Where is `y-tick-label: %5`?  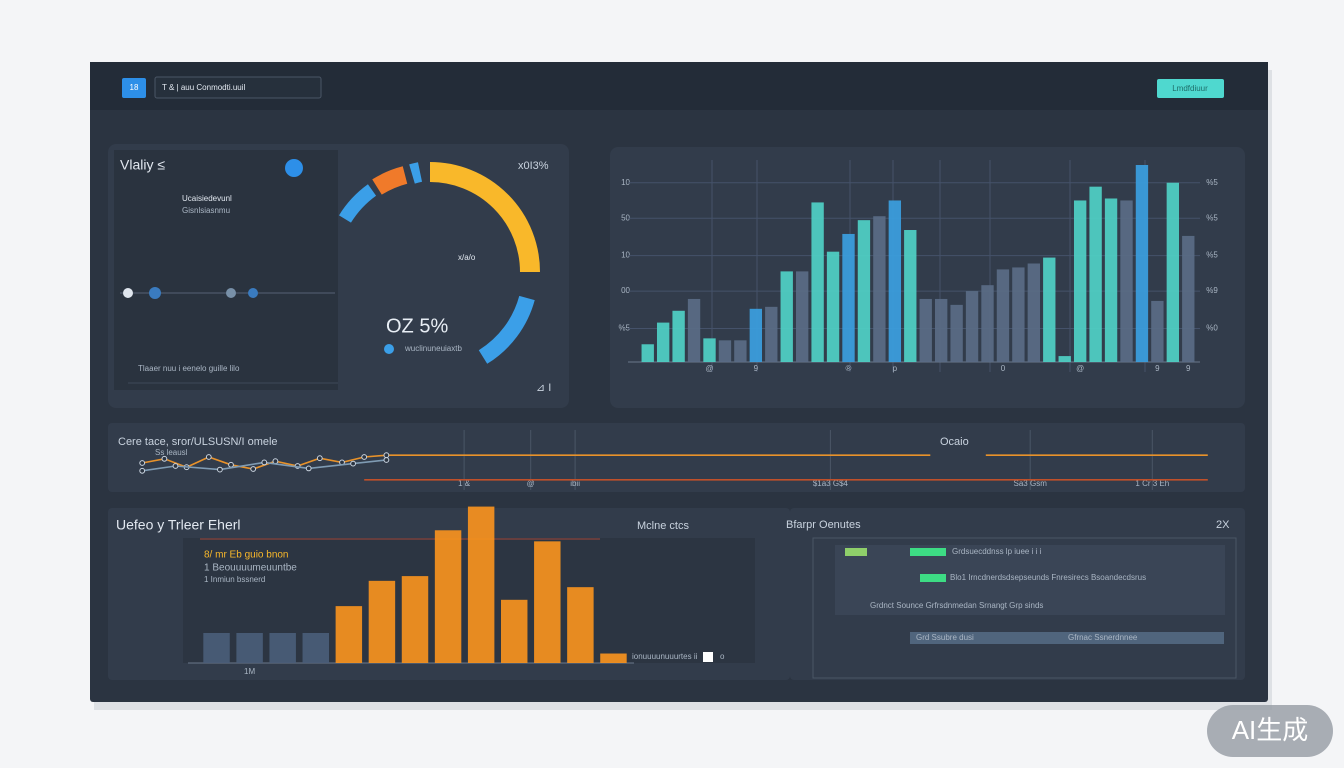
y-tick-label: %5 is located at coordinates (624, 328).